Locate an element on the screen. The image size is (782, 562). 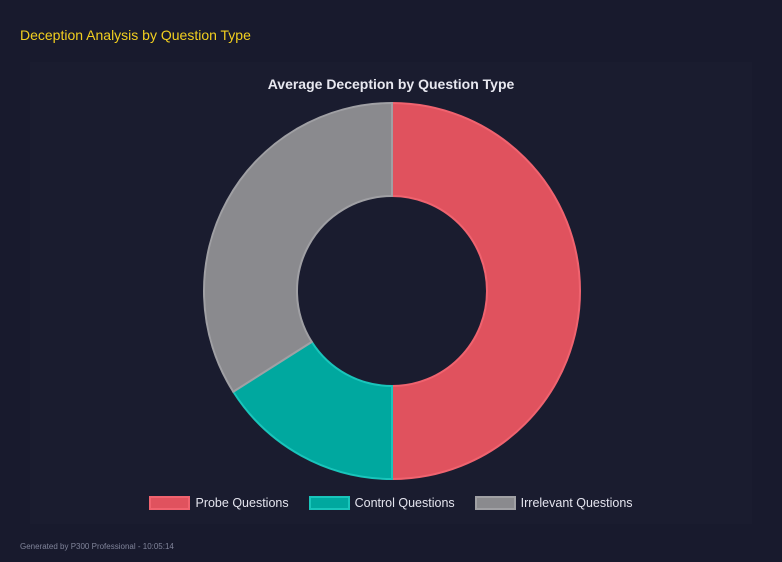
legend-item-irrelevant: Irrelevant Questions is located at coordinates (553, 503).